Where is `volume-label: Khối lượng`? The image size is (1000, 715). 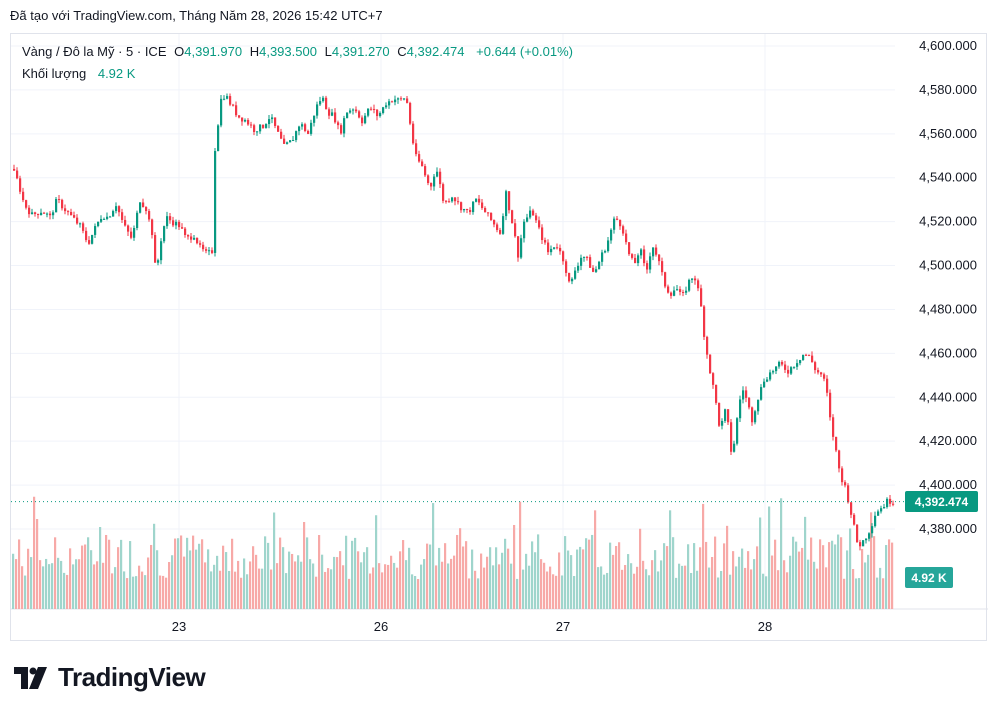 volume-label: Khối lượng is located at coordinates (54, 73).